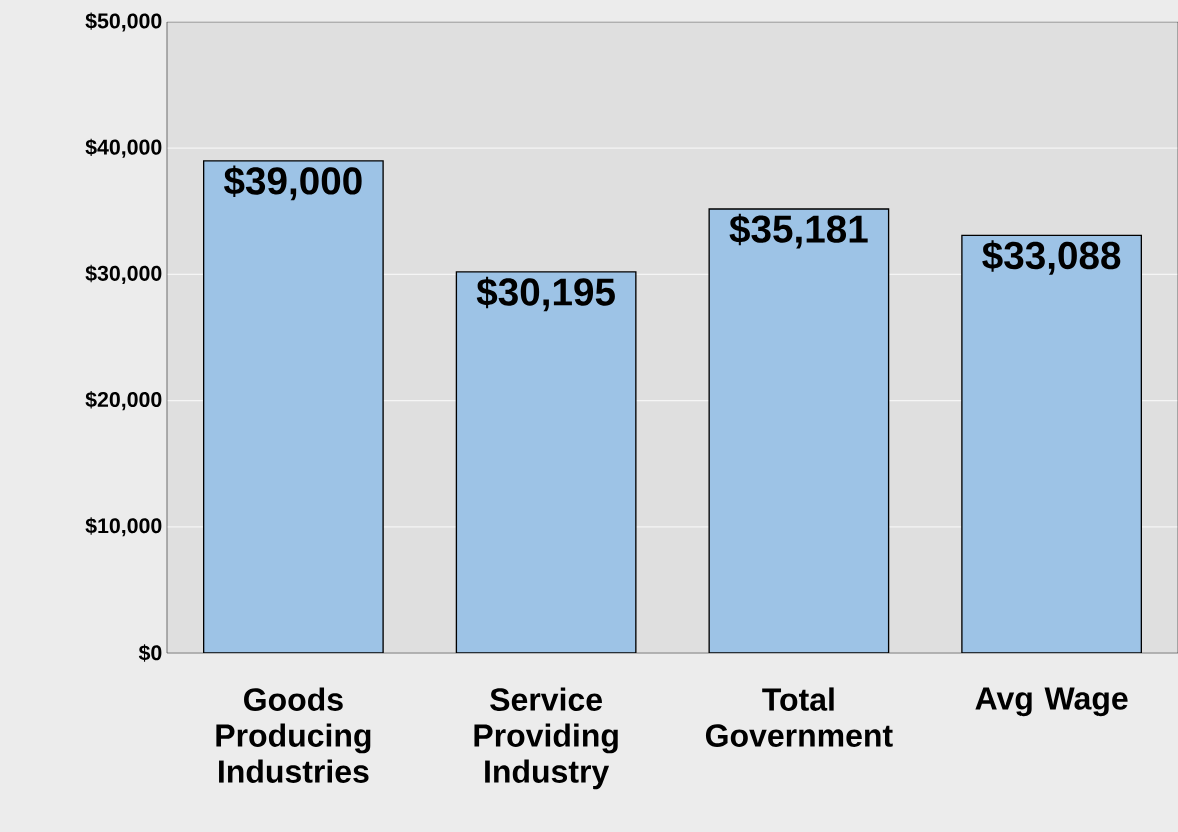 The width and height of the screenshot is (1178, 832). What do you see at coordinates (123, 401) in the screenshot?
I see `y-tick-label: $20,000` at bounding box center [123, 401].